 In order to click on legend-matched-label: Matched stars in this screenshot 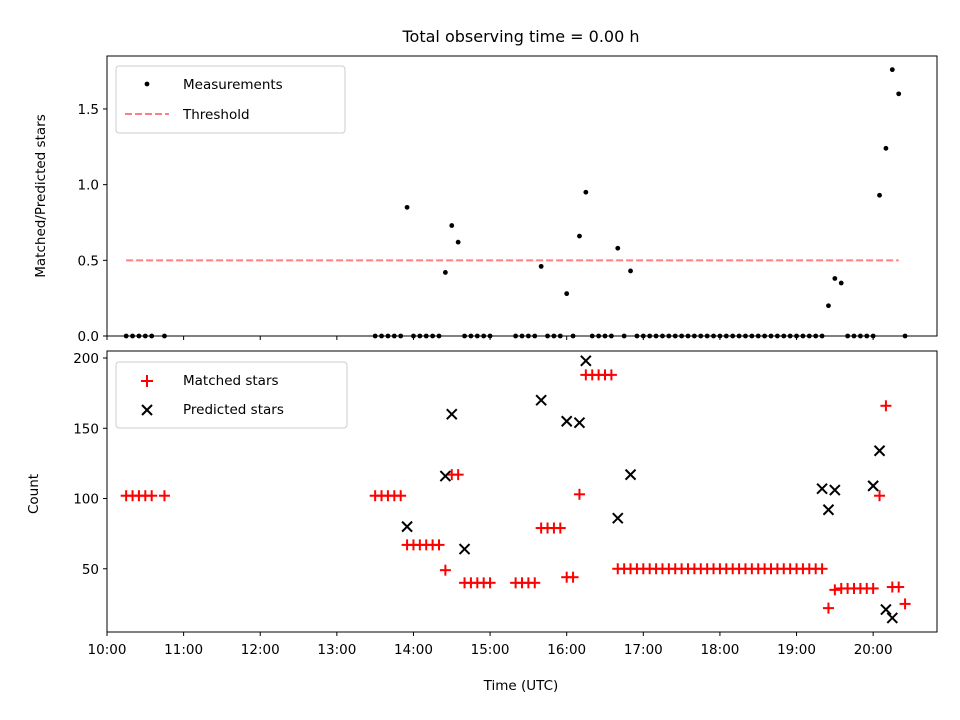, I will do `click(231, 381)`.